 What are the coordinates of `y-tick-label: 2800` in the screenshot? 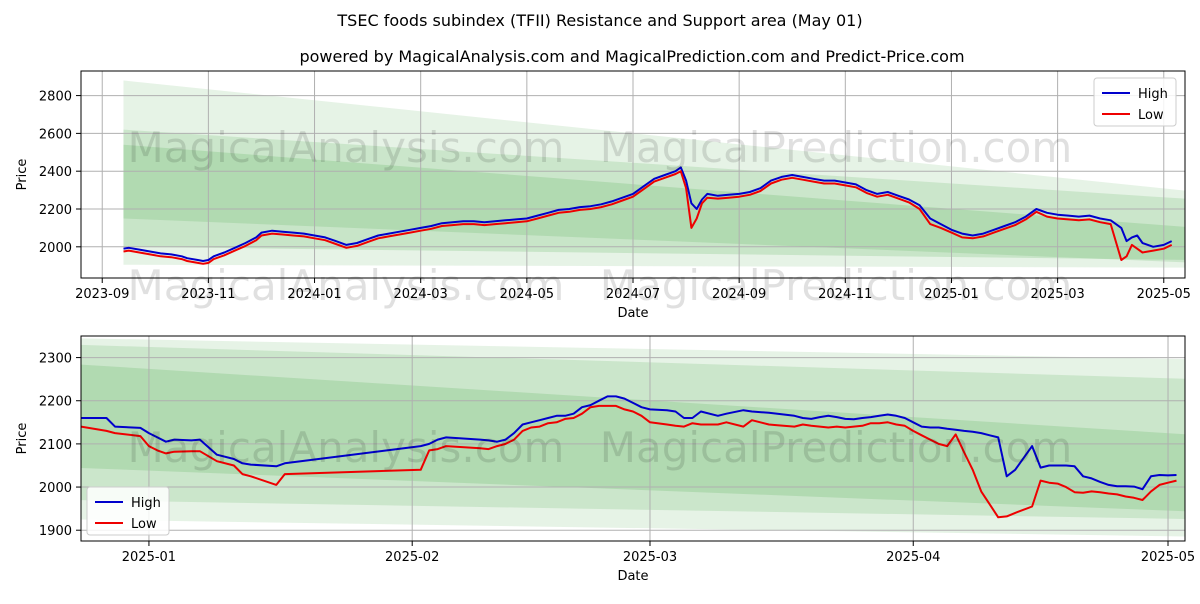 It's located at (55, 97).